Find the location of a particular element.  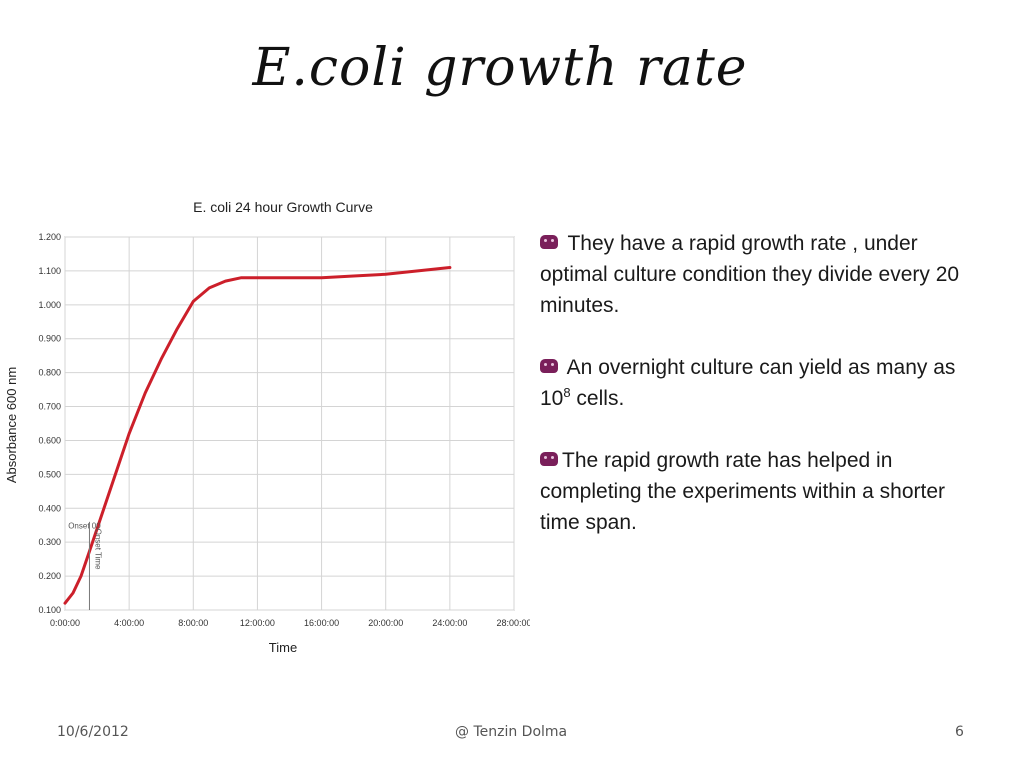

onset-time-annotation: Onset Time is located at coordinates (97, 549).